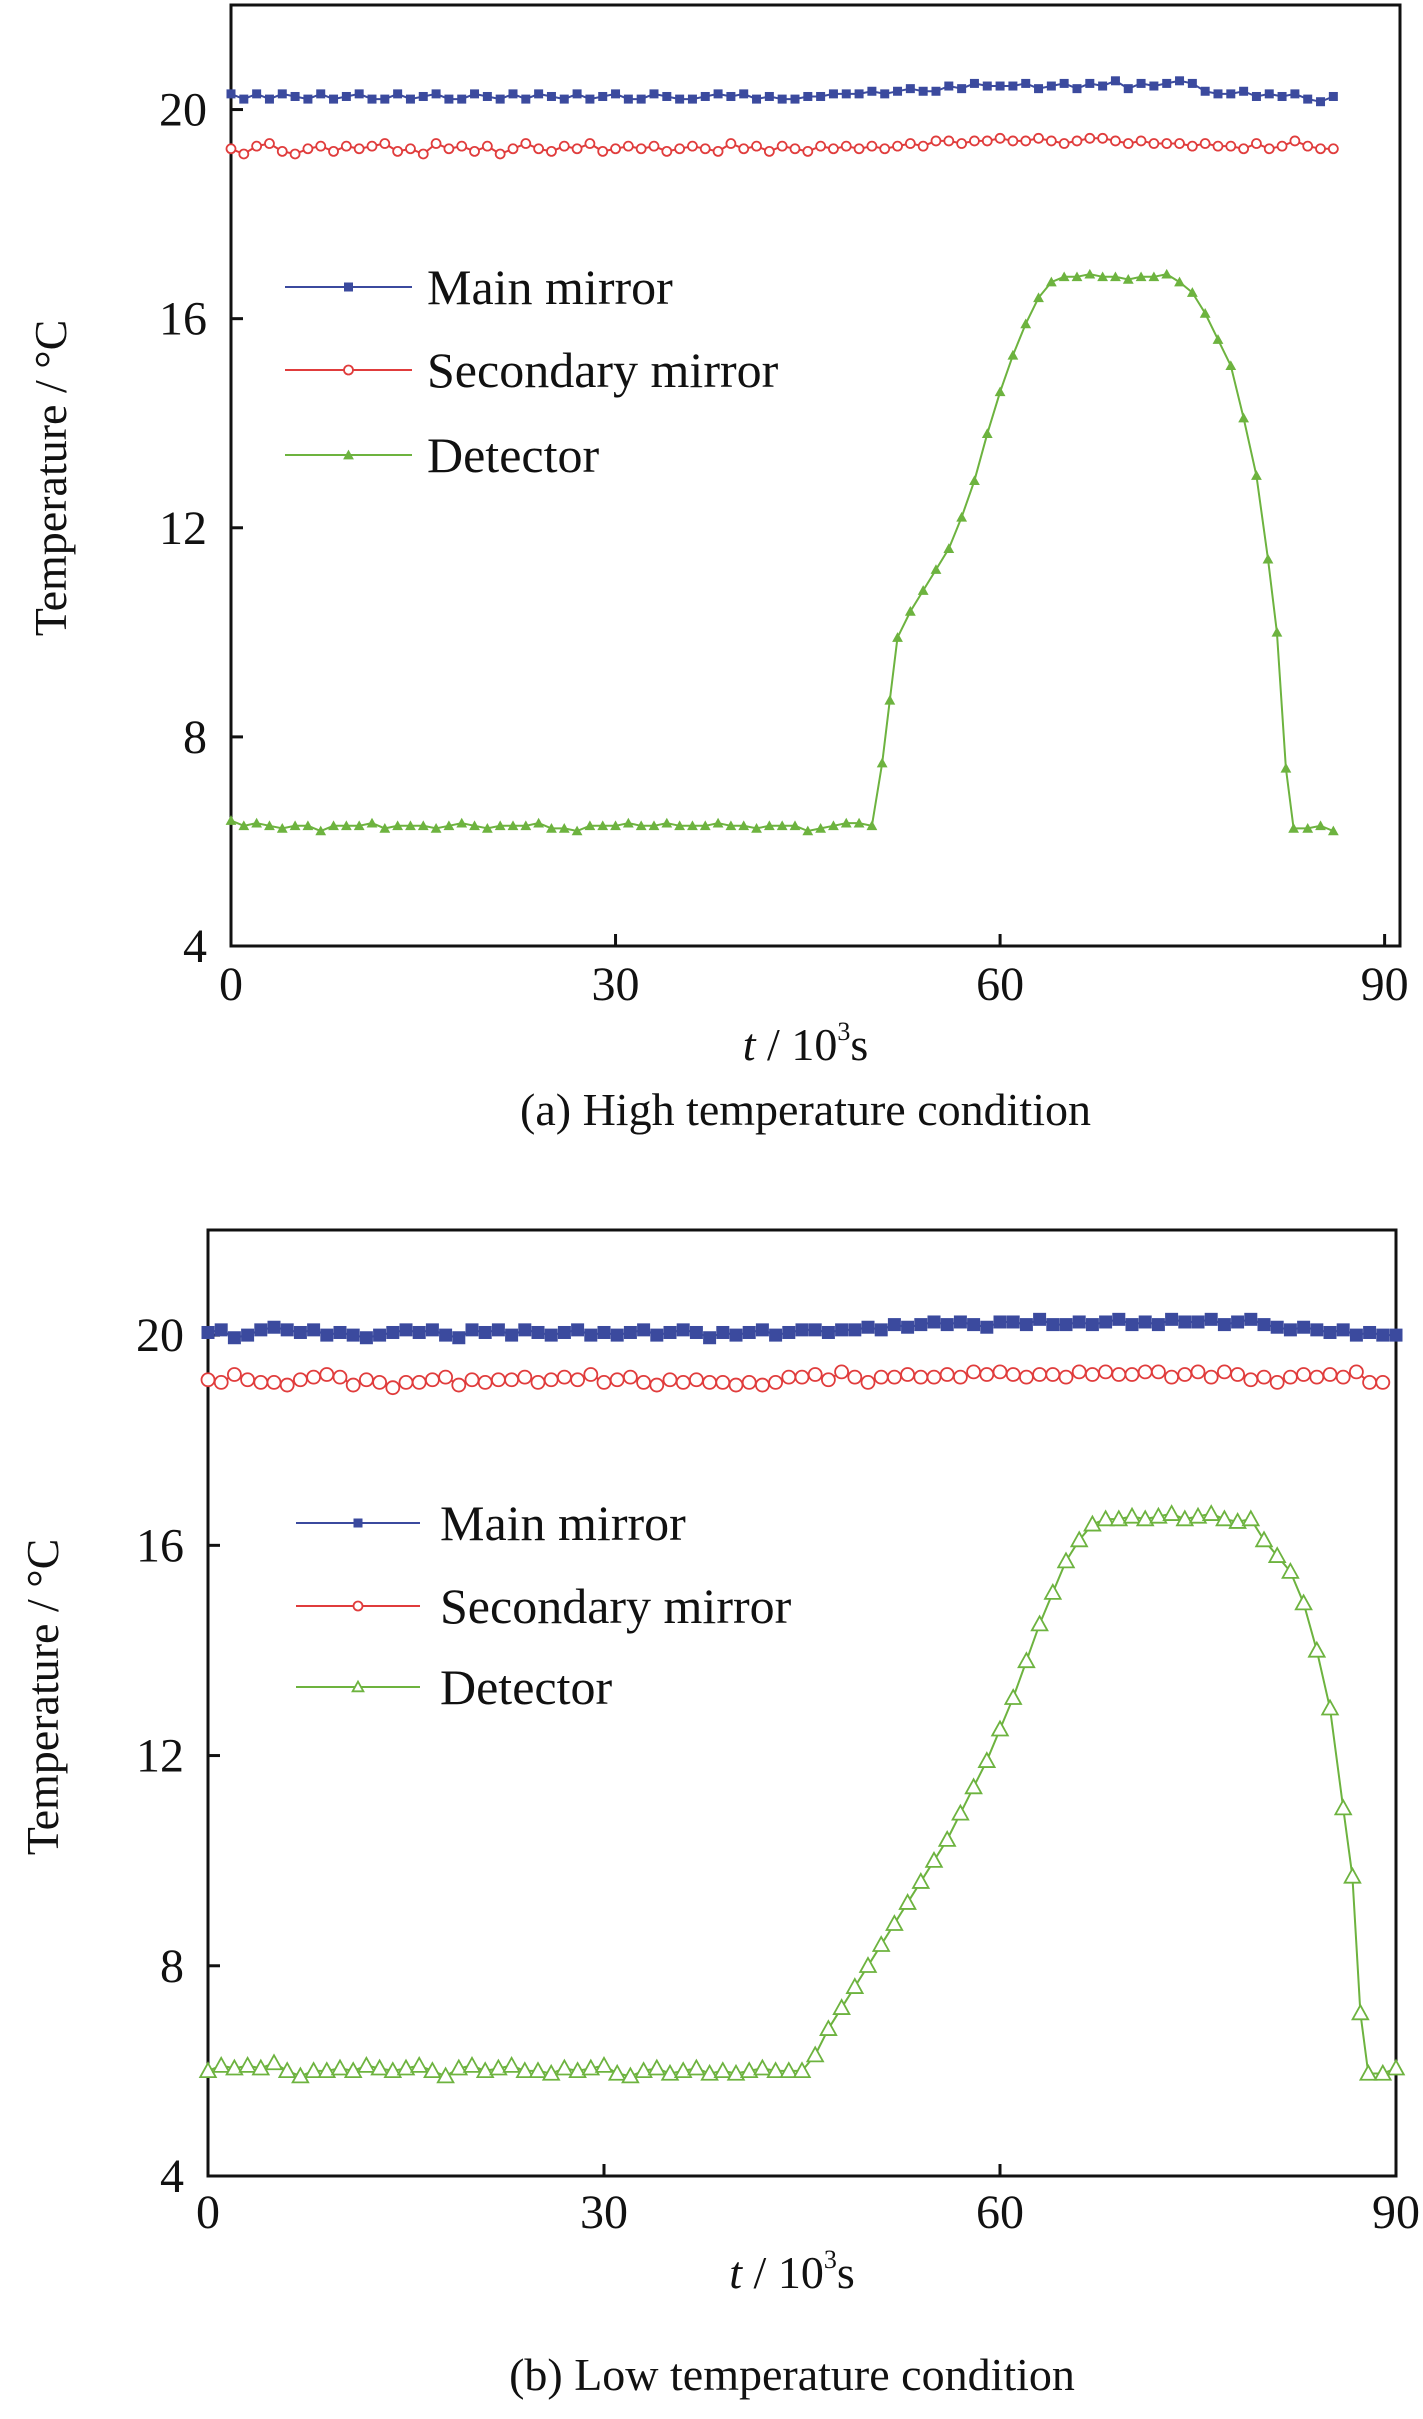 The image size is (1423, 2419). Describe the element at coordinates (172, 1966) in the screenshot. I see `y-tick-label: 8` at that location.